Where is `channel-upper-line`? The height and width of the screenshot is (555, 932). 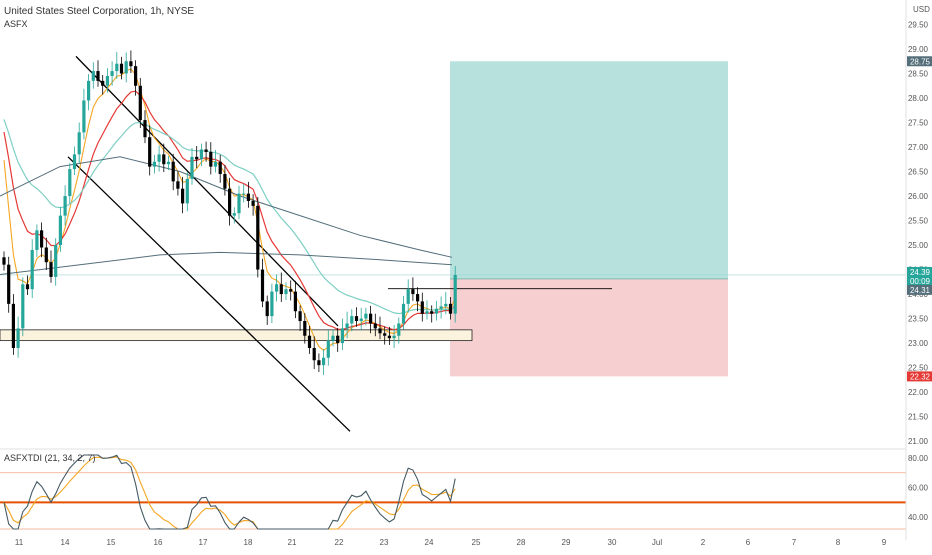
channel-upper-line is located at coordinates (207, 191).